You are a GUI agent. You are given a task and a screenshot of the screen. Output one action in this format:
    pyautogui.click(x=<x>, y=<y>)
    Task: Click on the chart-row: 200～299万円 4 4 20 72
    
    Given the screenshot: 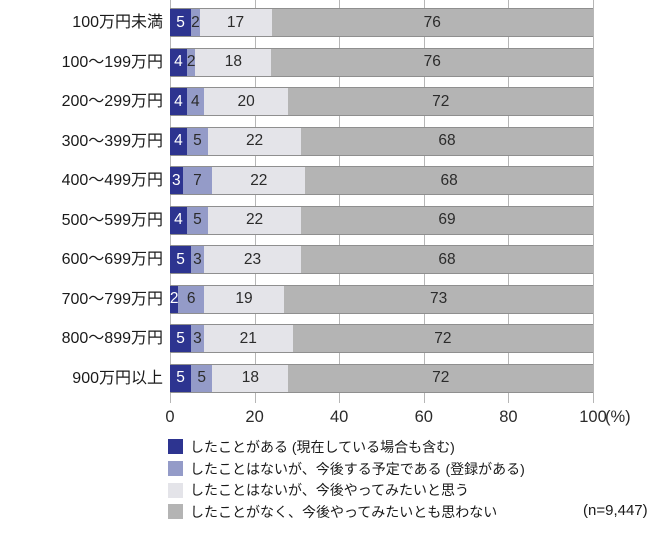 What is the action you would take?
    pyautogui.click(x=328, y=107)
    